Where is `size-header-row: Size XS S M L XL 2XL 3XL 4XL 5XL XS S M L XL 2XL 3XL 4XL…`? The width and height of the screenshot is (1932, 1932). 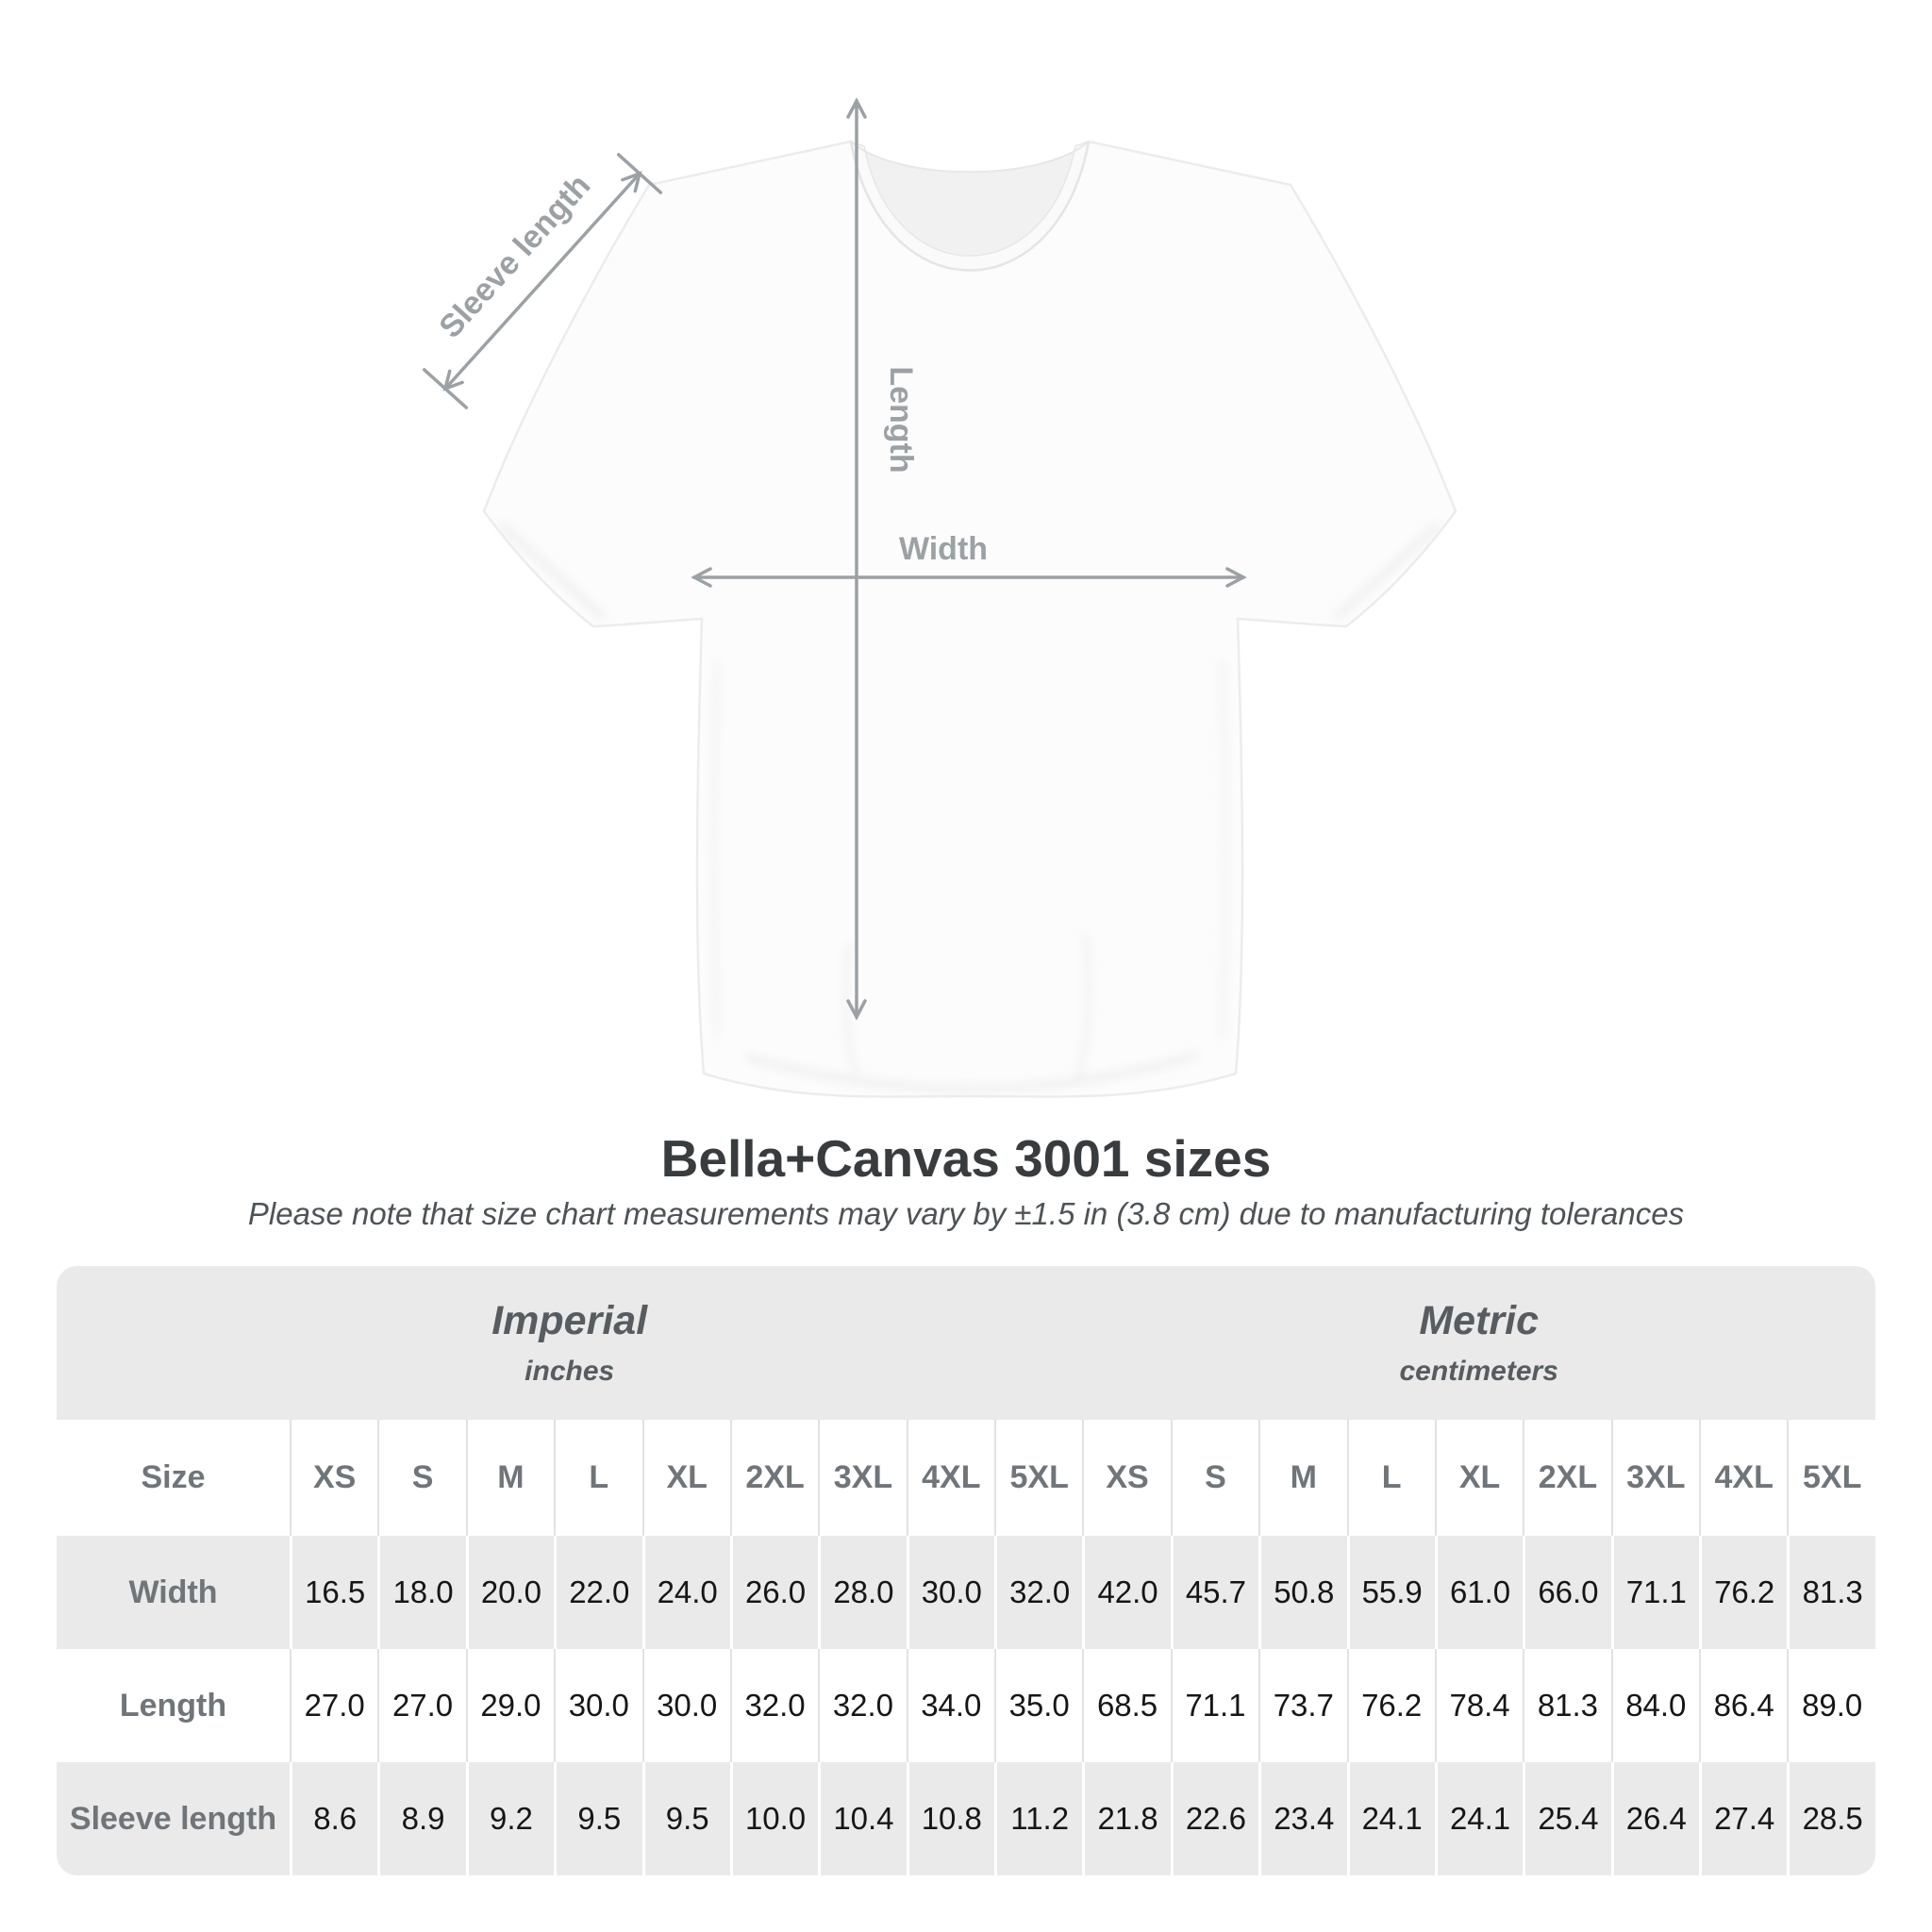 size-header-row: Size XS S M L XL 2XL 3XL 4XL 5XL XS S M L XL 2XL 3XL 4XL… is located at coordinates (966, 1478).